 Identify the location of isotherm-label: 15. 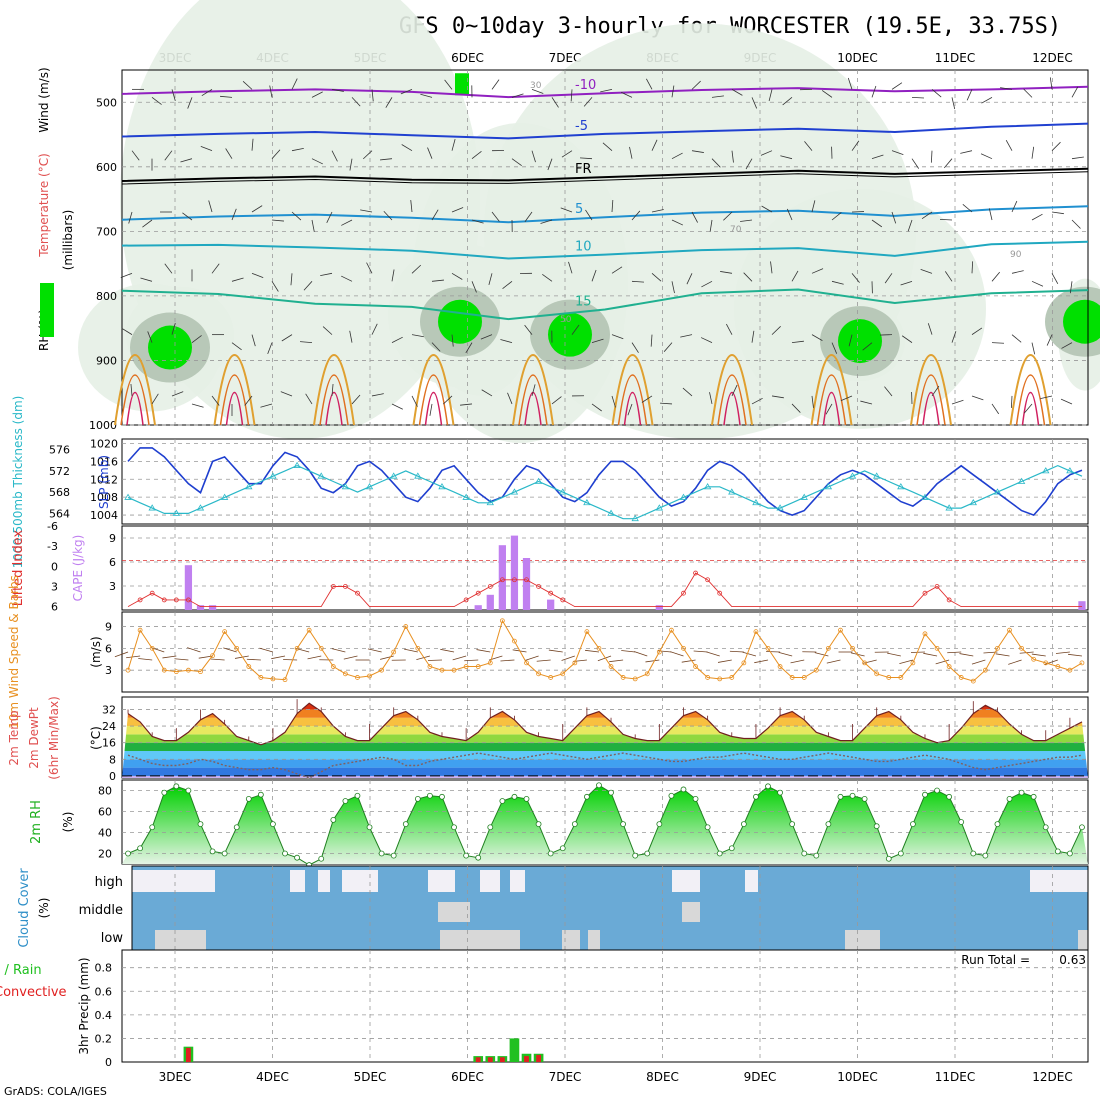
(583, 301).